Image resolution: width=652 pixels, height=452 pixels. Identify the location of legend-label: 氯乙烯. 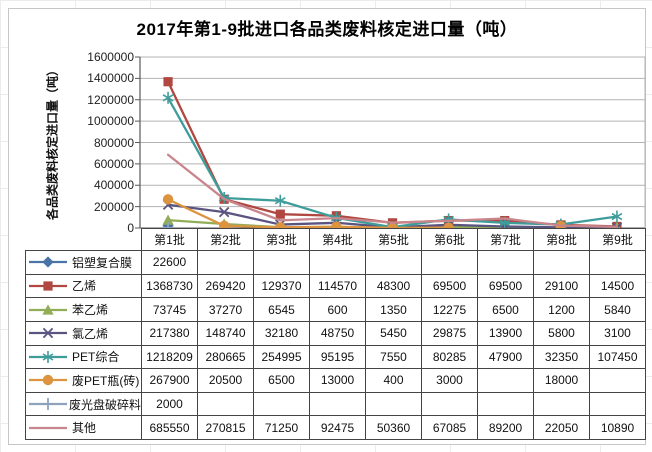
(90, 333).